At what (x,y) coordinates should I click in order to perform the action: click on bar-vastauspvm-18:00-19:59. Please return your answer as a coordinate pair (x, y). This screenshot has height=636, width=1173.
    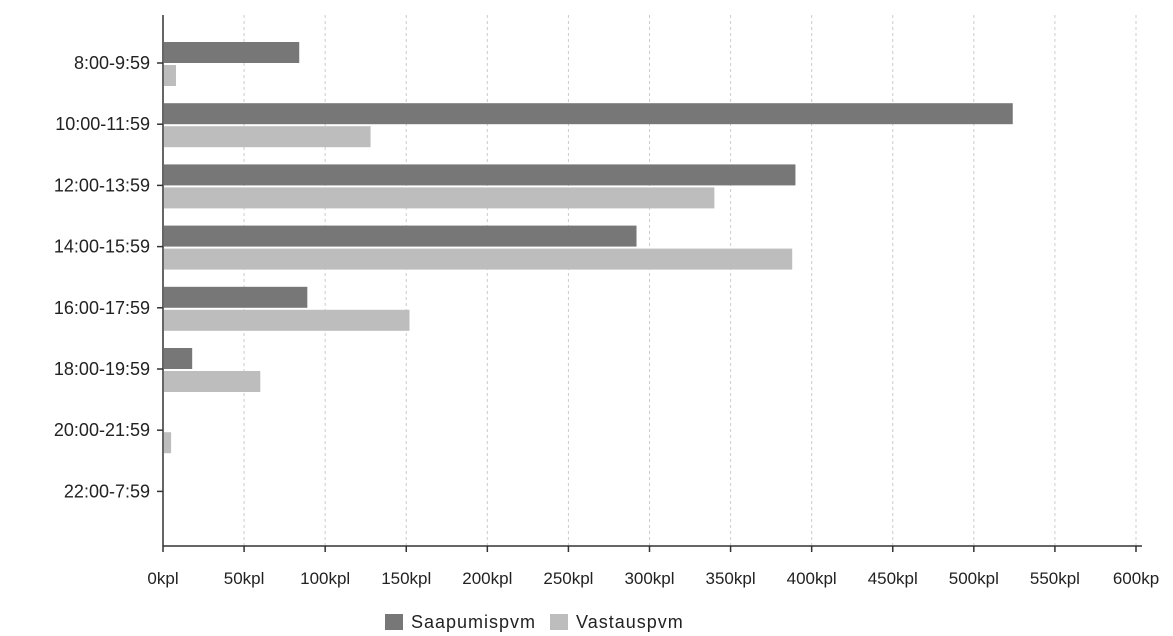
    Looking at the image, I should click on (212, 381).